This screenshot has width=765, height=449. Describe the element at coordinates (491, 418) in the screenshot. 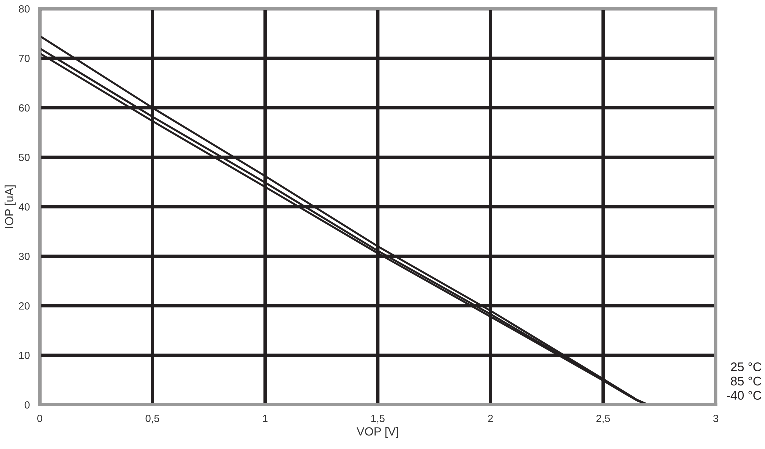

I see `x-tick-label: 2` at that location.